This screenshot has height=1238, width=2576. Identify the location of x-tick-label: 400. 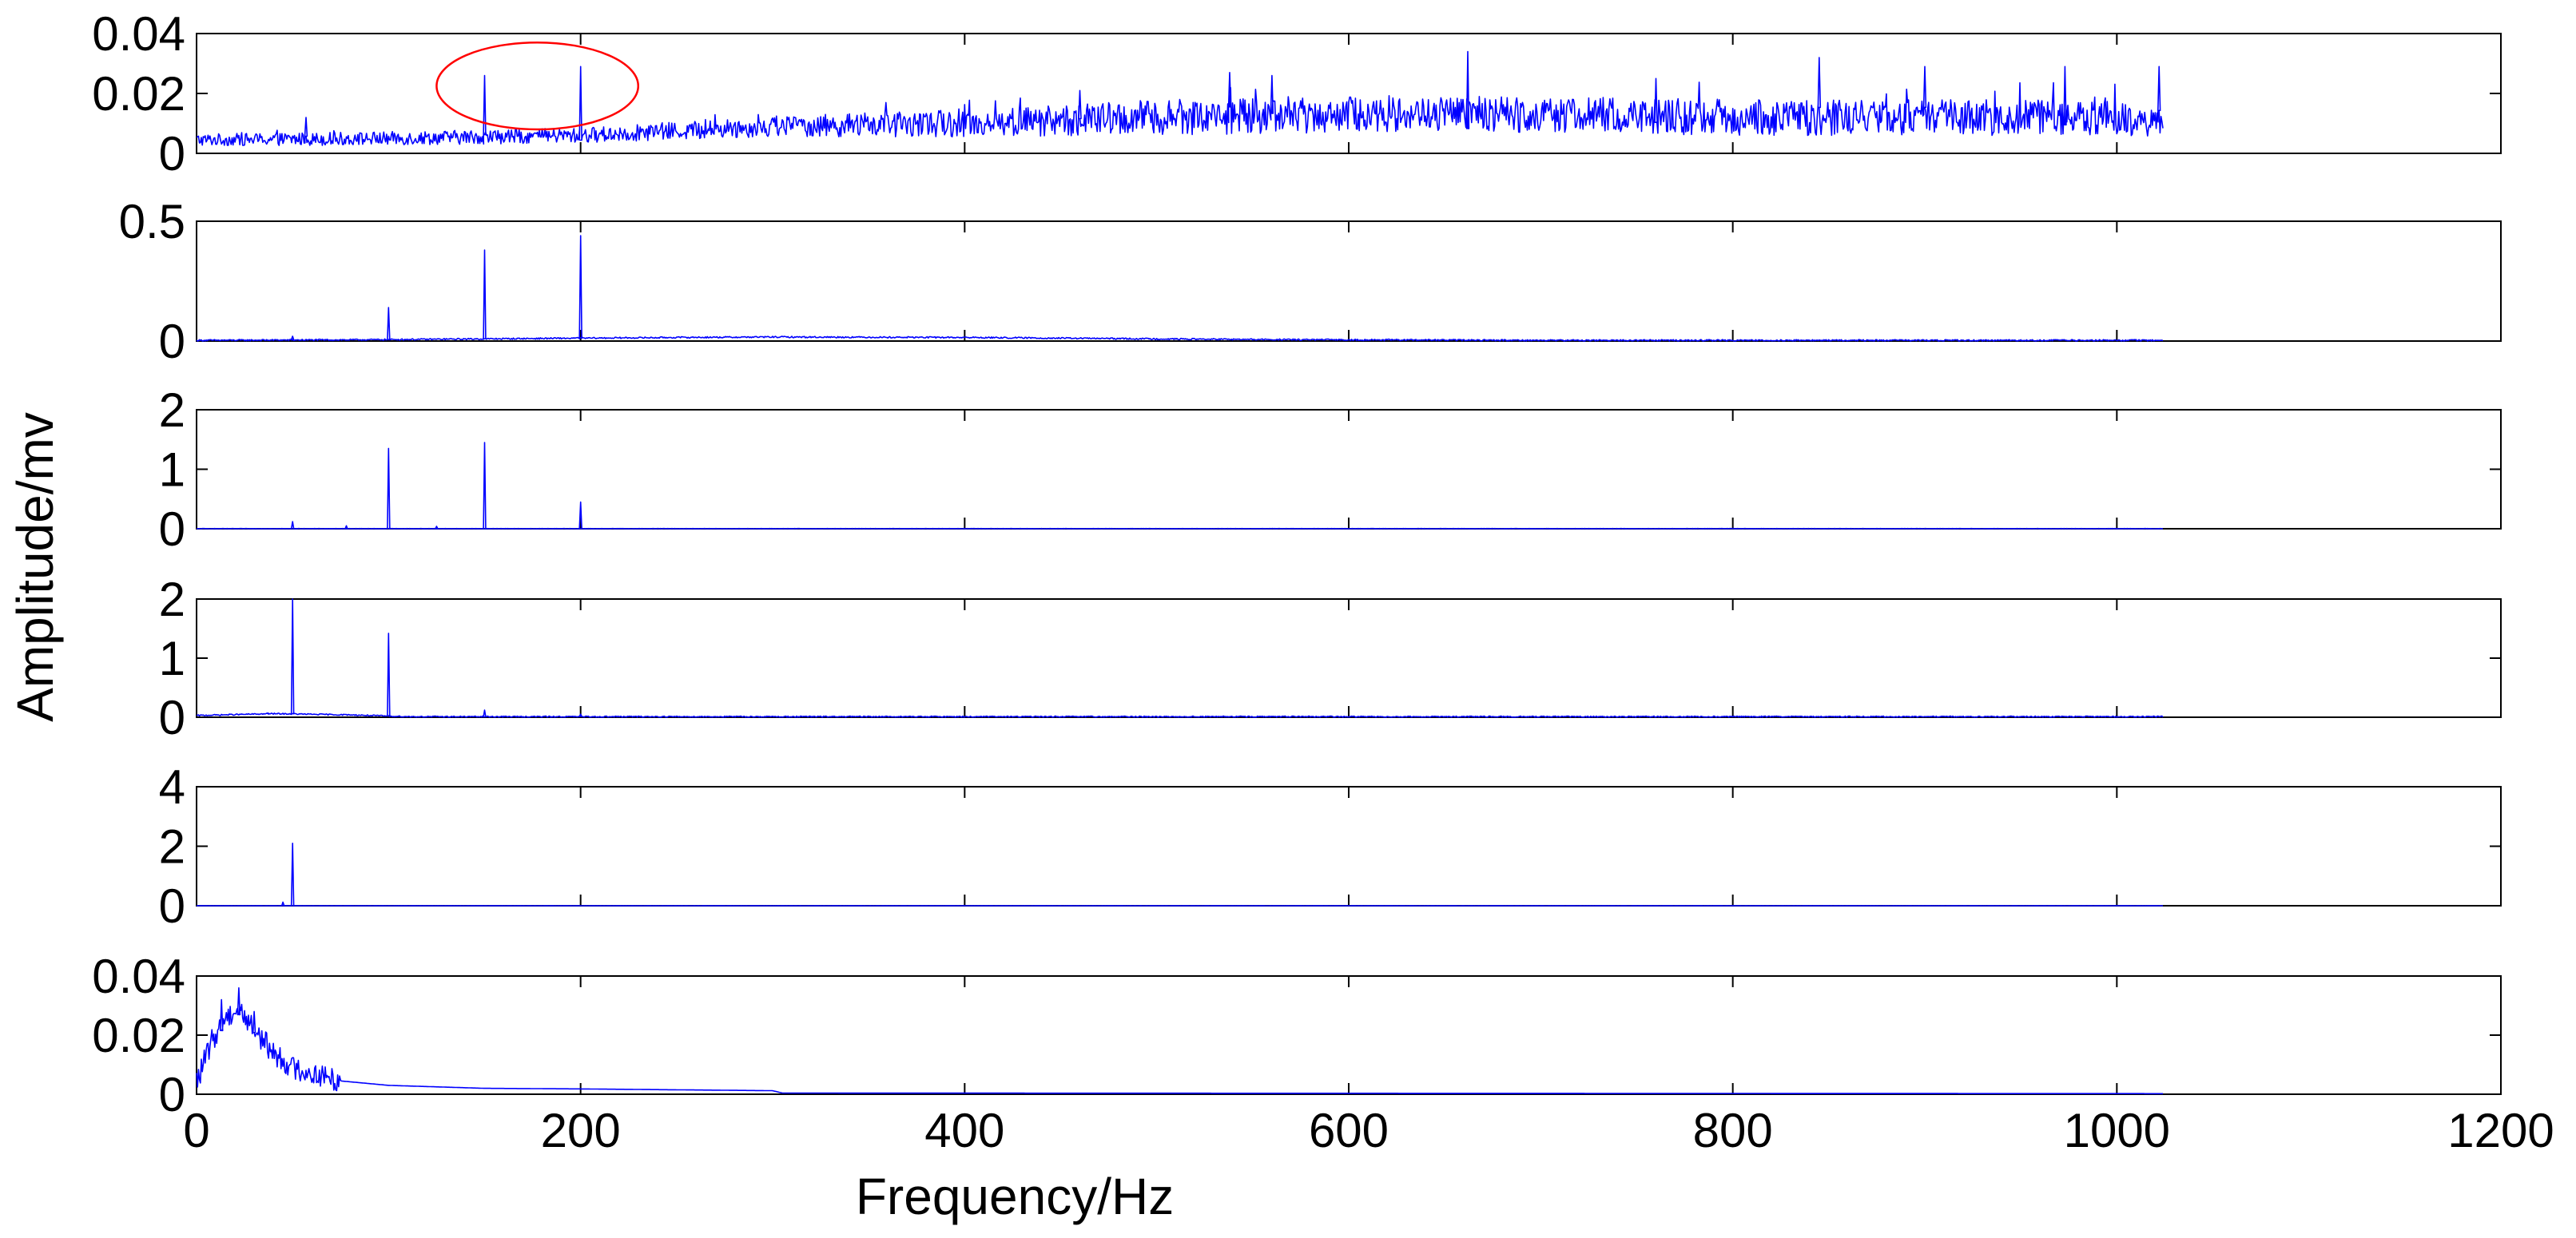
(964, 1130).